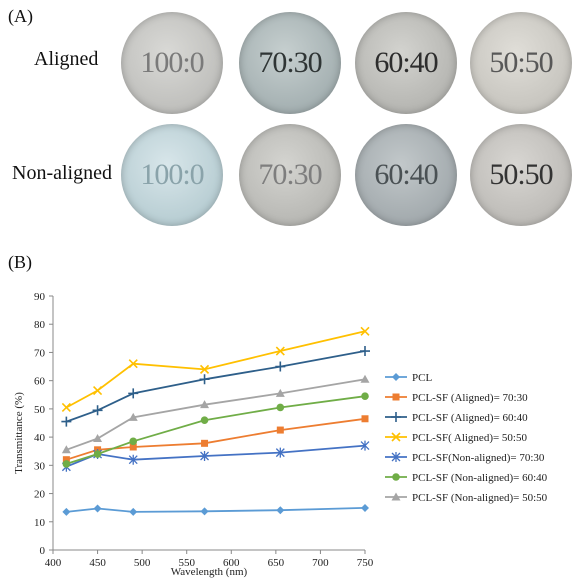  I want to click on y-tick-label: 60, so click(40, 382).